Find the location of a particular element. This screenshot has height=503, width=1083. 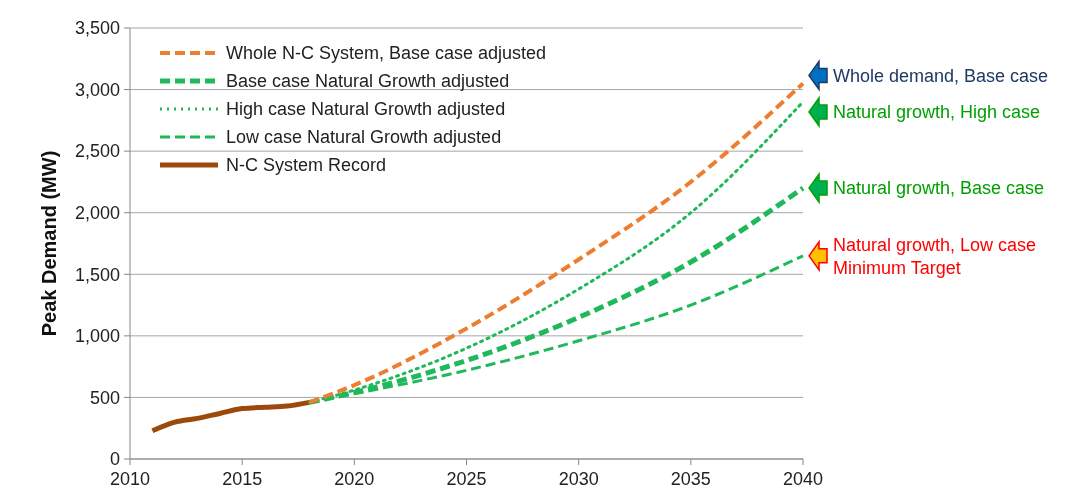

text: Natural growth, Base case is located at coordinates (939, 188).